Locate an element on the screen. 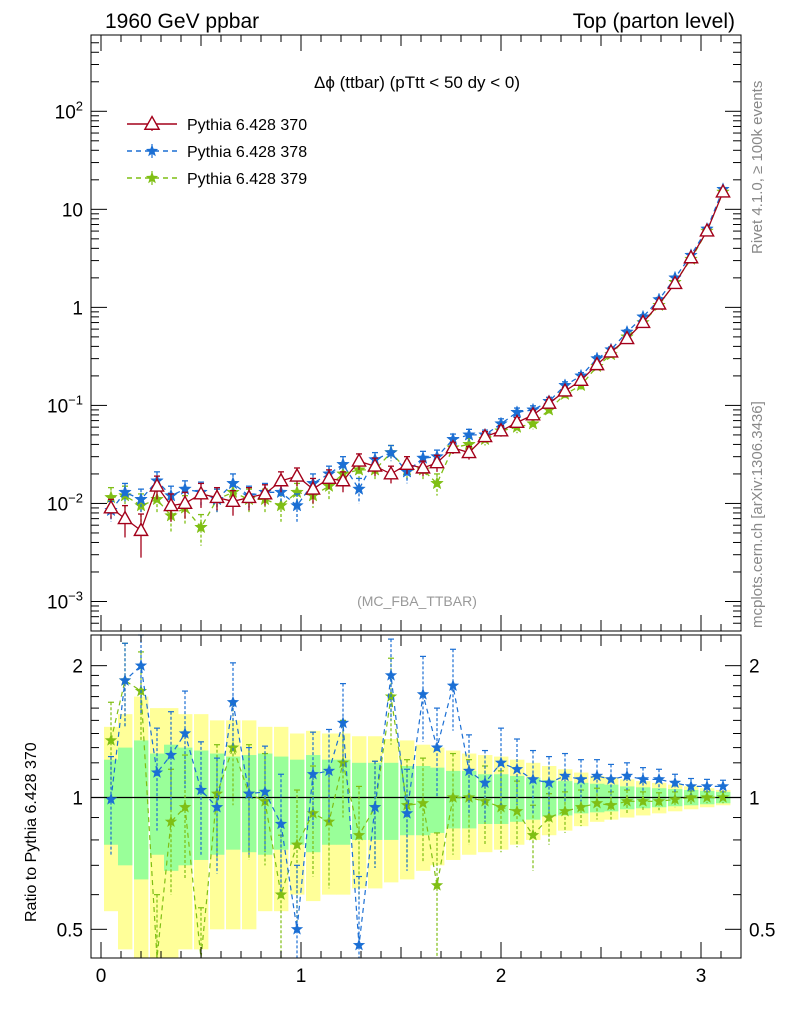  ratio-y-tick-label-left: 1 is located at coordinates (77, 798).